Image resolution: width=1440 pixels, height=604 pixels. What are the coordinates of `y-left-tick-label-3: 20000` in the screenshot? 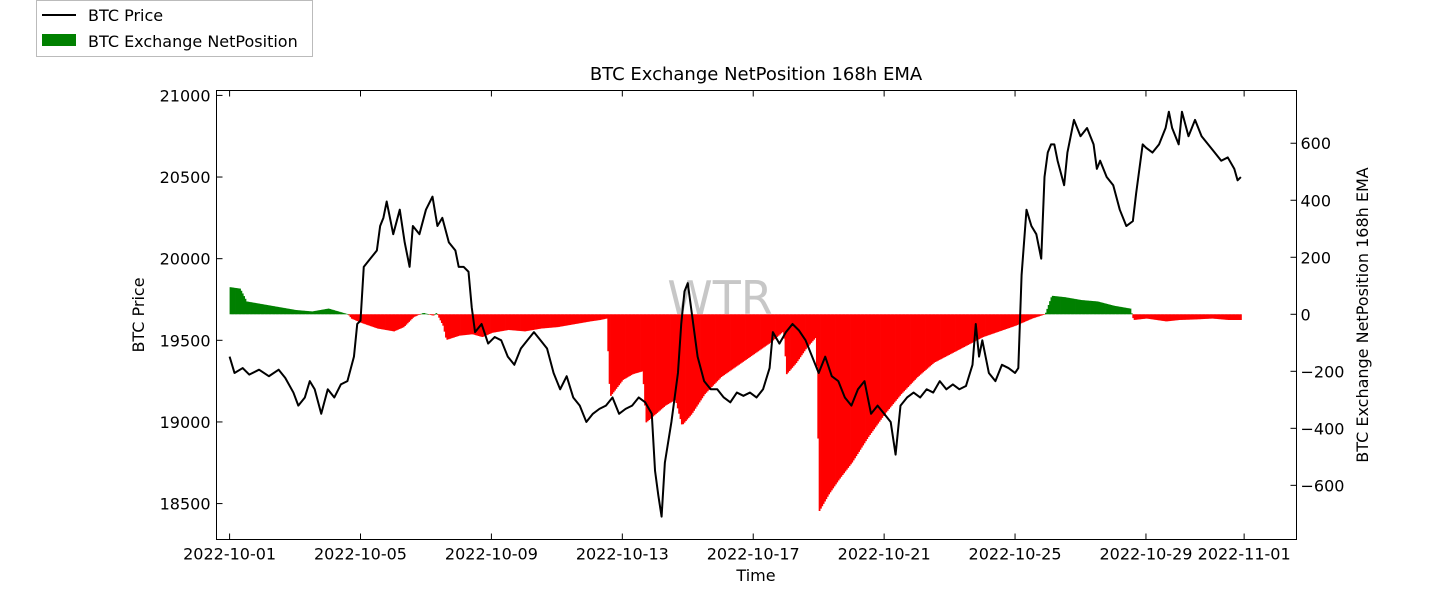 It's located at (185, 259).